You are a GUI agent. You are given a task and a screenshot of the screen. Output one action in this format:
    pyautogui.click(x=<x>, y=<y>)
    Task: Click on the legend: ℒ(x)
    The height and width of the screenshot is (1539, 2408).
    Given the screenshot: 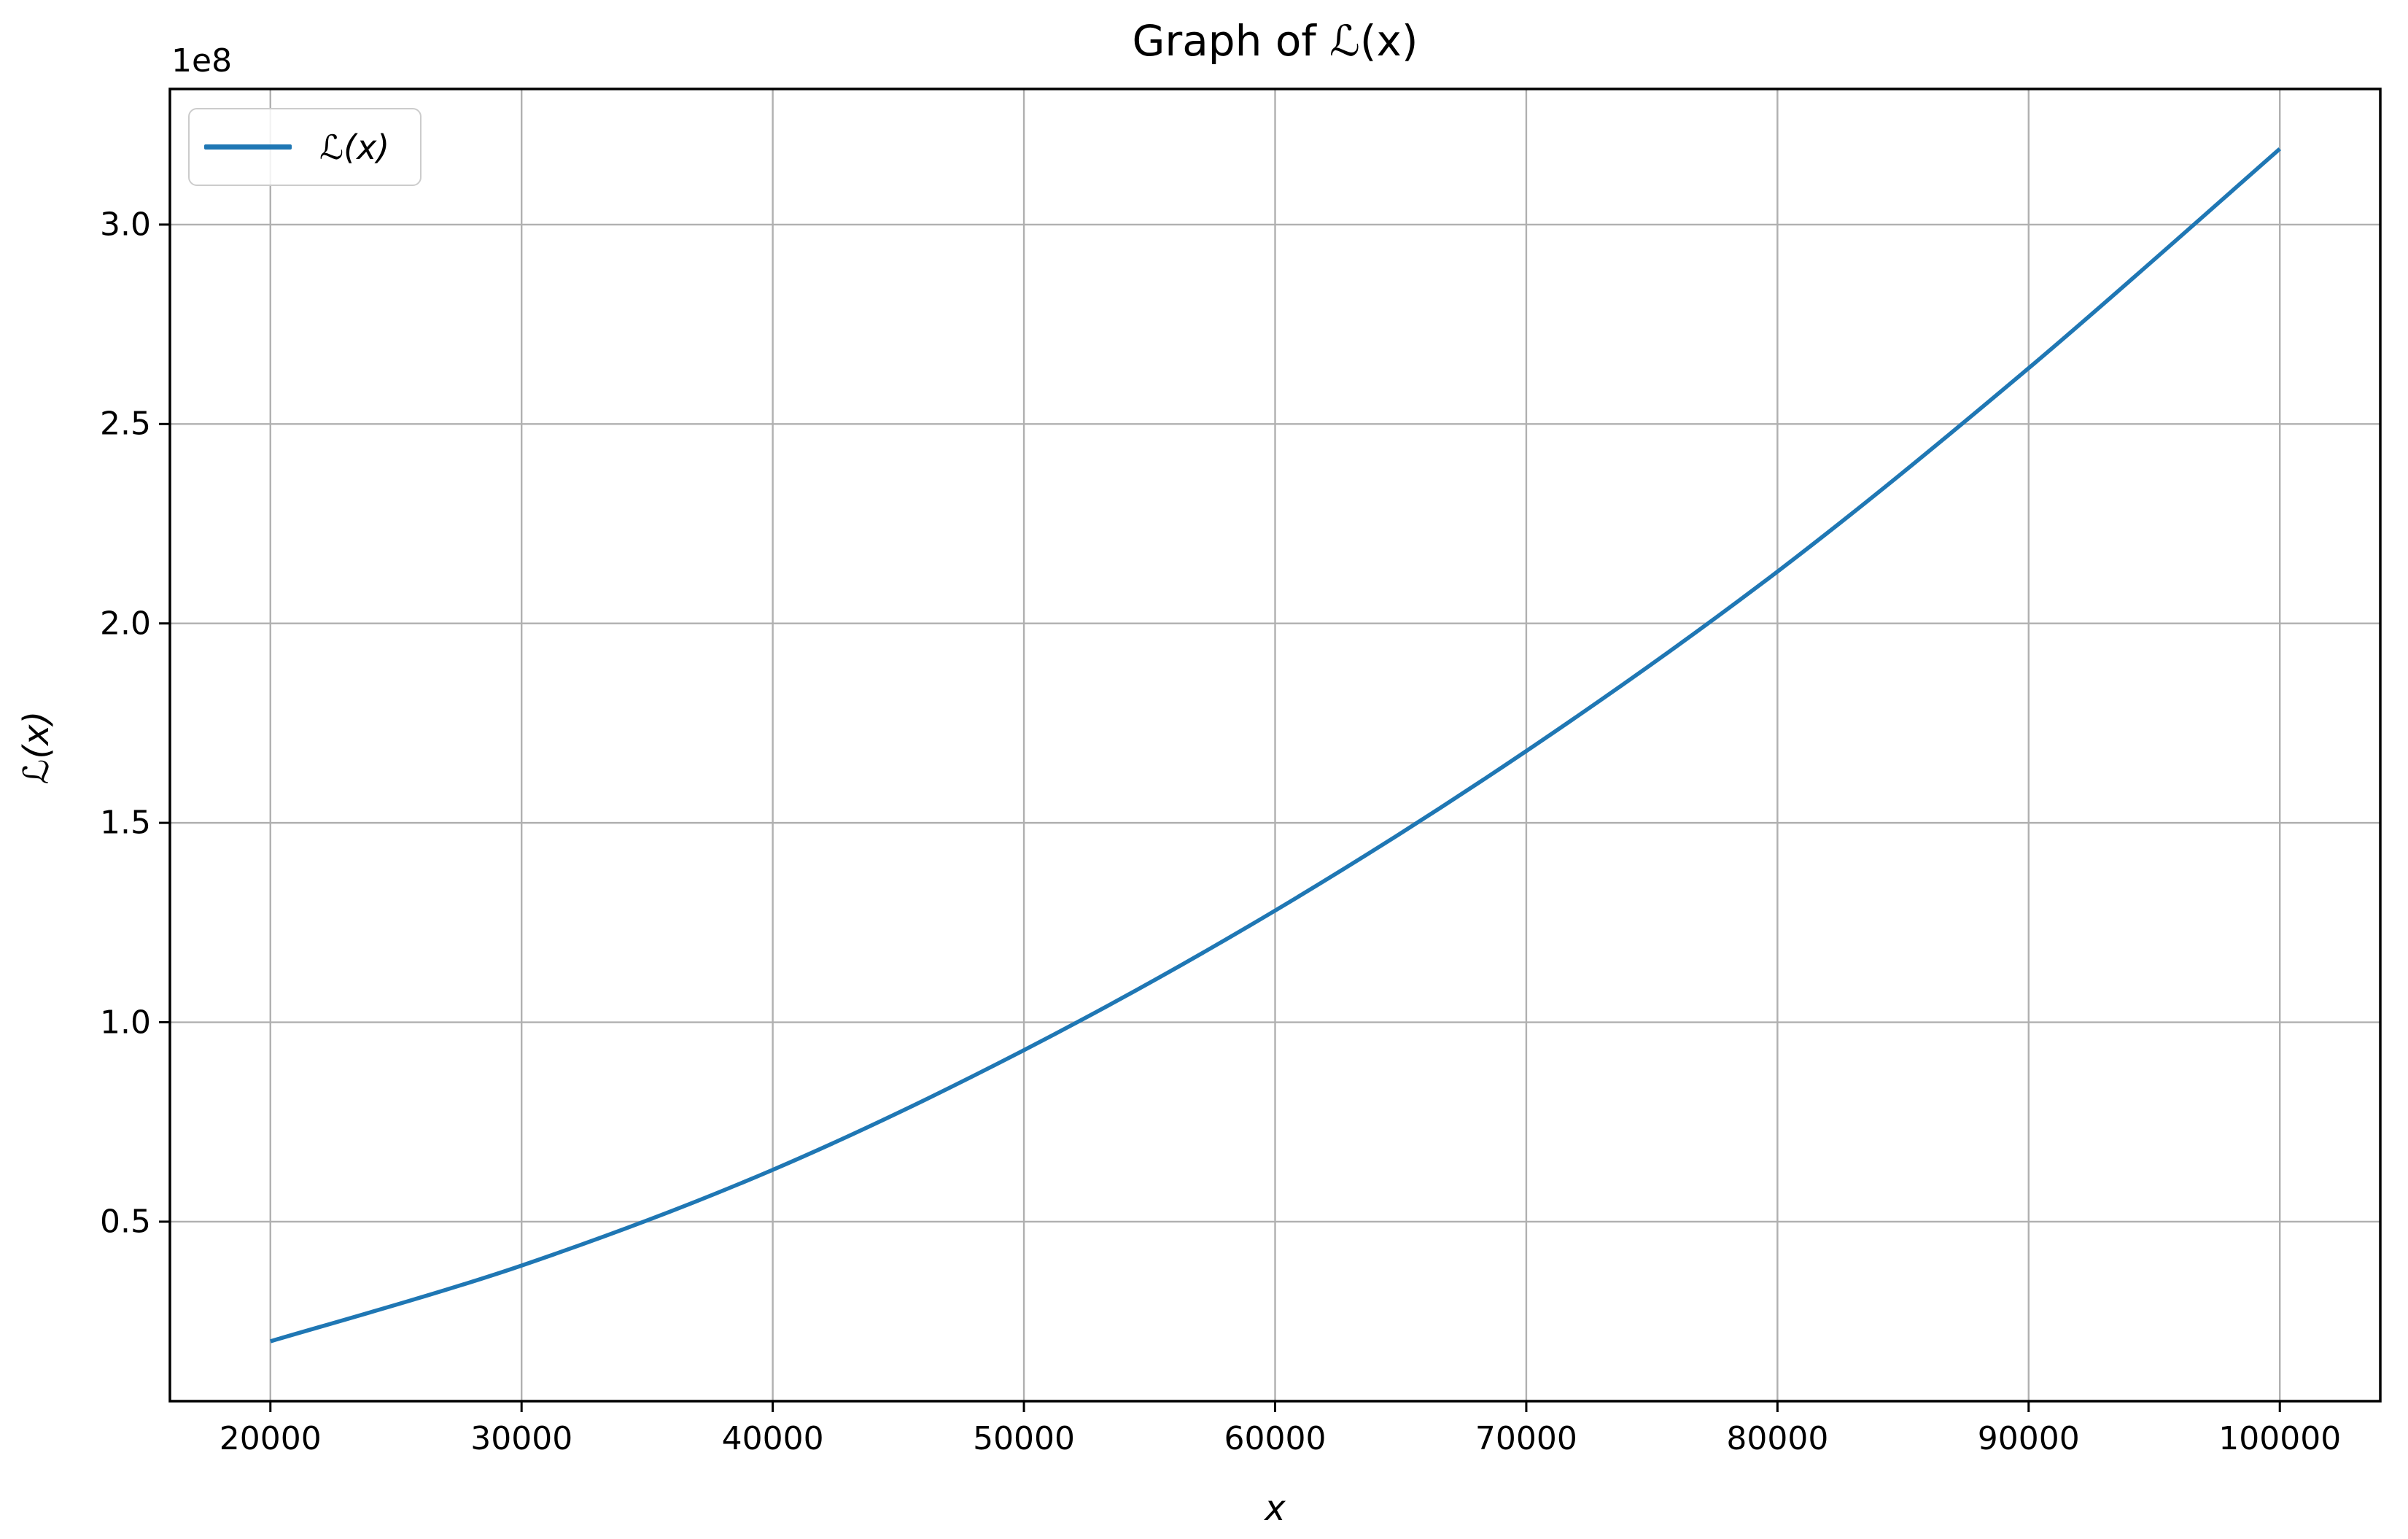 What is the action you would take?
    pyautogui.click(x=305, y=147)
    